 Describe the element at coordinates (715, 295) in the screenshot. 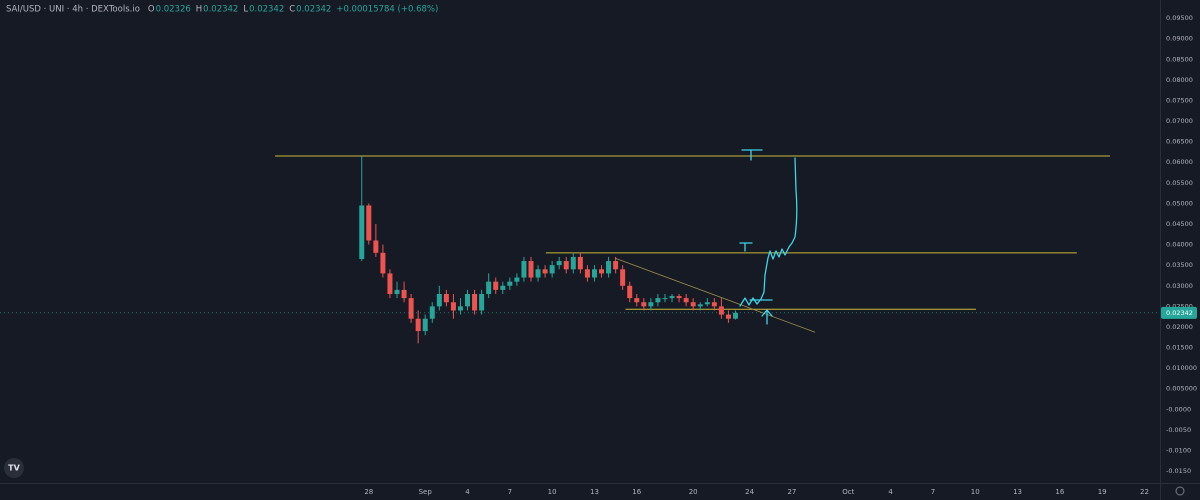

I see `trendline` at that location.